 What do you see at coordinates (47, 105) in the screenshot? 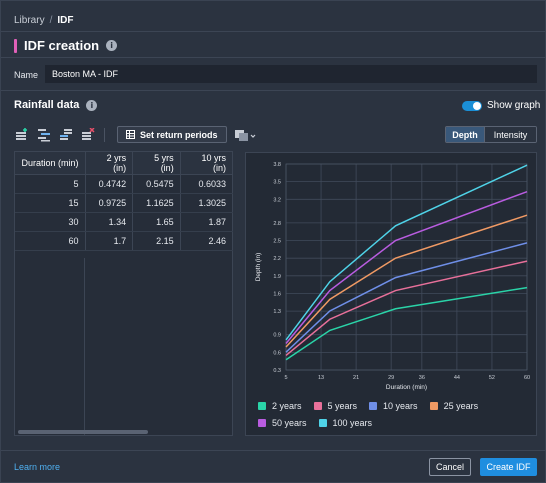
I see `rainfall-title-text: Rainfall data` at bounding box center [47, 105].